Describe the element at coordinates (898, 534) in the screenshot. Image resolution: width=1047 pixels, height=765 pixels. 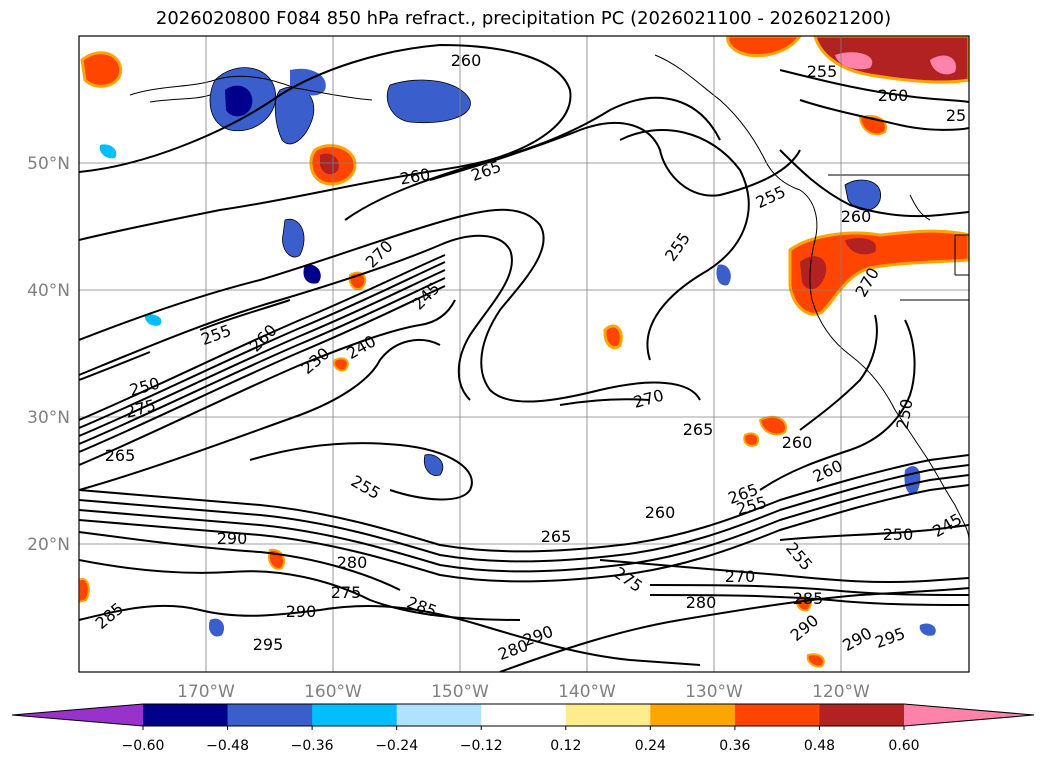
I see `contour-label: 250` at that location.